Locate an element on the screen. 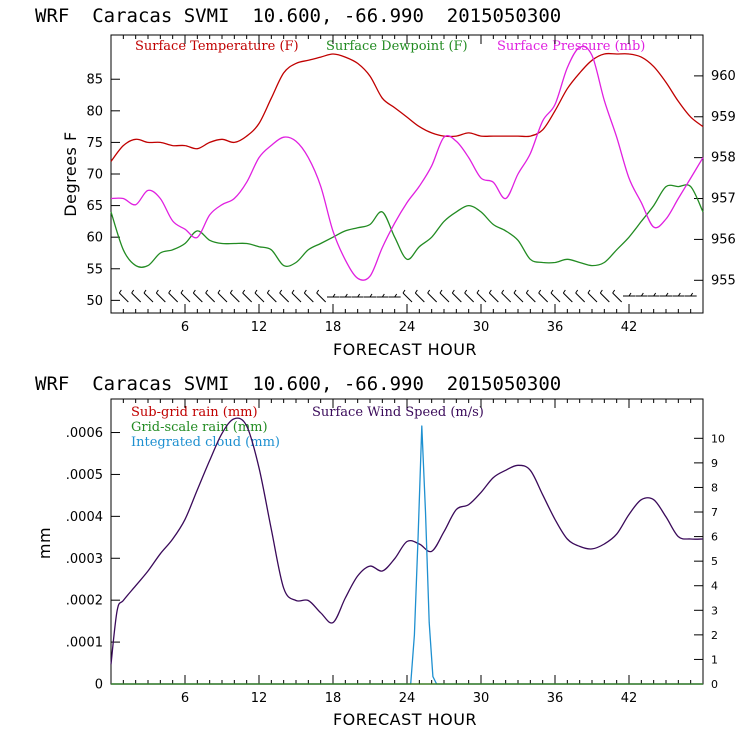 This screenshot has height=740, width=740. y-tick-label-left: .0003 is located at coordinates (84, 559).